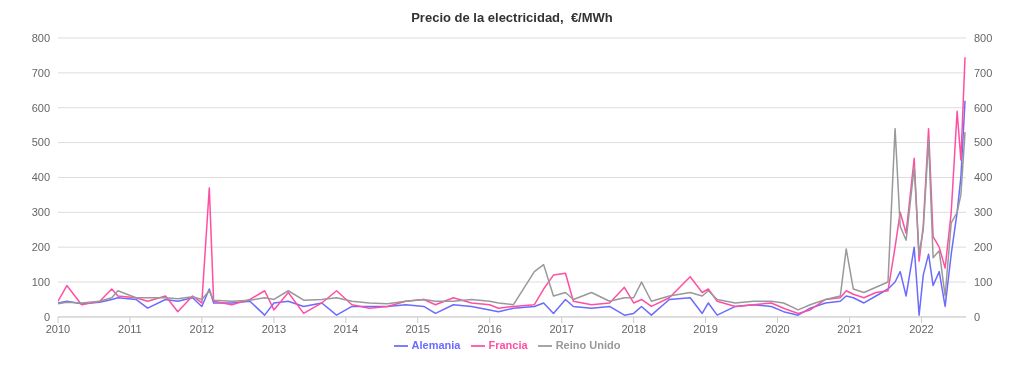 The height and width of the screenshot is (367, 1024). What do you see at coordinates (489, 328) in the screenshot?
I see `x-tick-label: 2016` at bounding box center [489, 328].